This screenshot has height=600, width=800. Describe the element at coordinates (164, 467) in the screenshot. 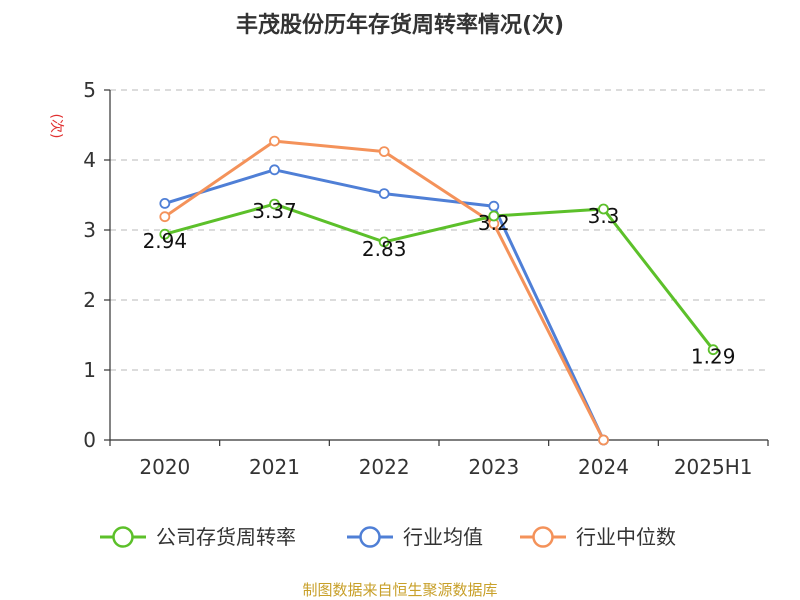

I see `x-tick-label: 2020` at that location.